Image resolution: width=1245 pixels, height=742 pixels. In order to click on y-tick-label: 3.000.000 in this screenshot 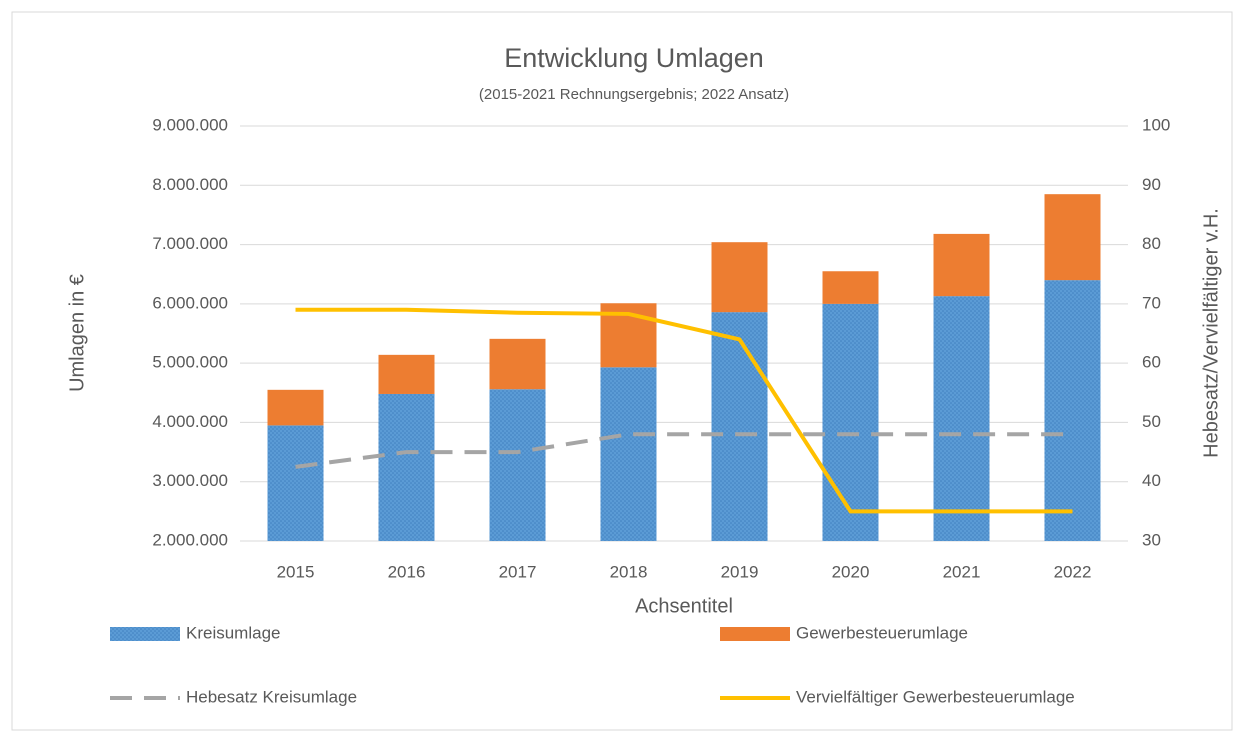, I will do `click(190, 480)`.